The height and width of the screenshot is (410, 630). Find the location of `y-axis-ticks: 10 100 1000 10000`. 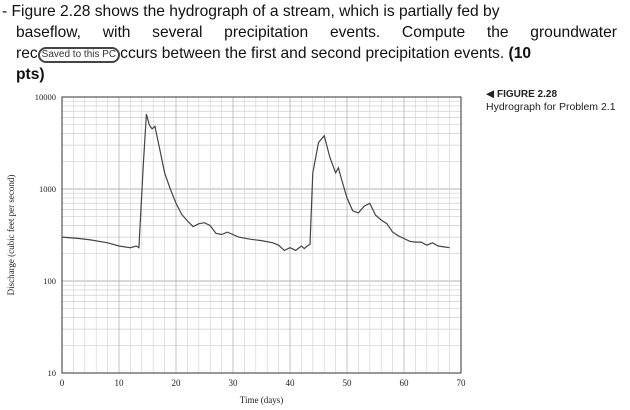

y-axis-ticks: 10 100 1000 10000 is located at coordinates (45, 235).